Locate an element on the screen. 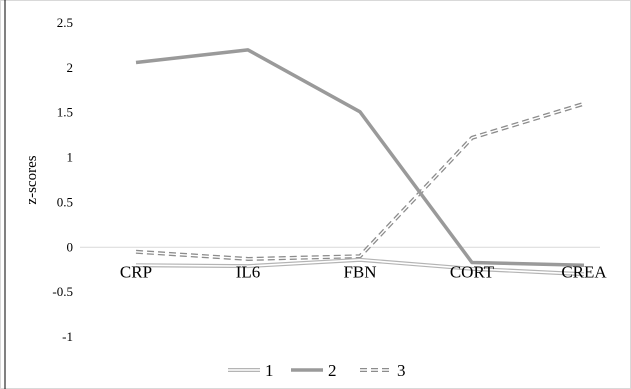 This screenshot has width=631, height=389. y-tick-label: 0 is located at coordinates (70, 246).